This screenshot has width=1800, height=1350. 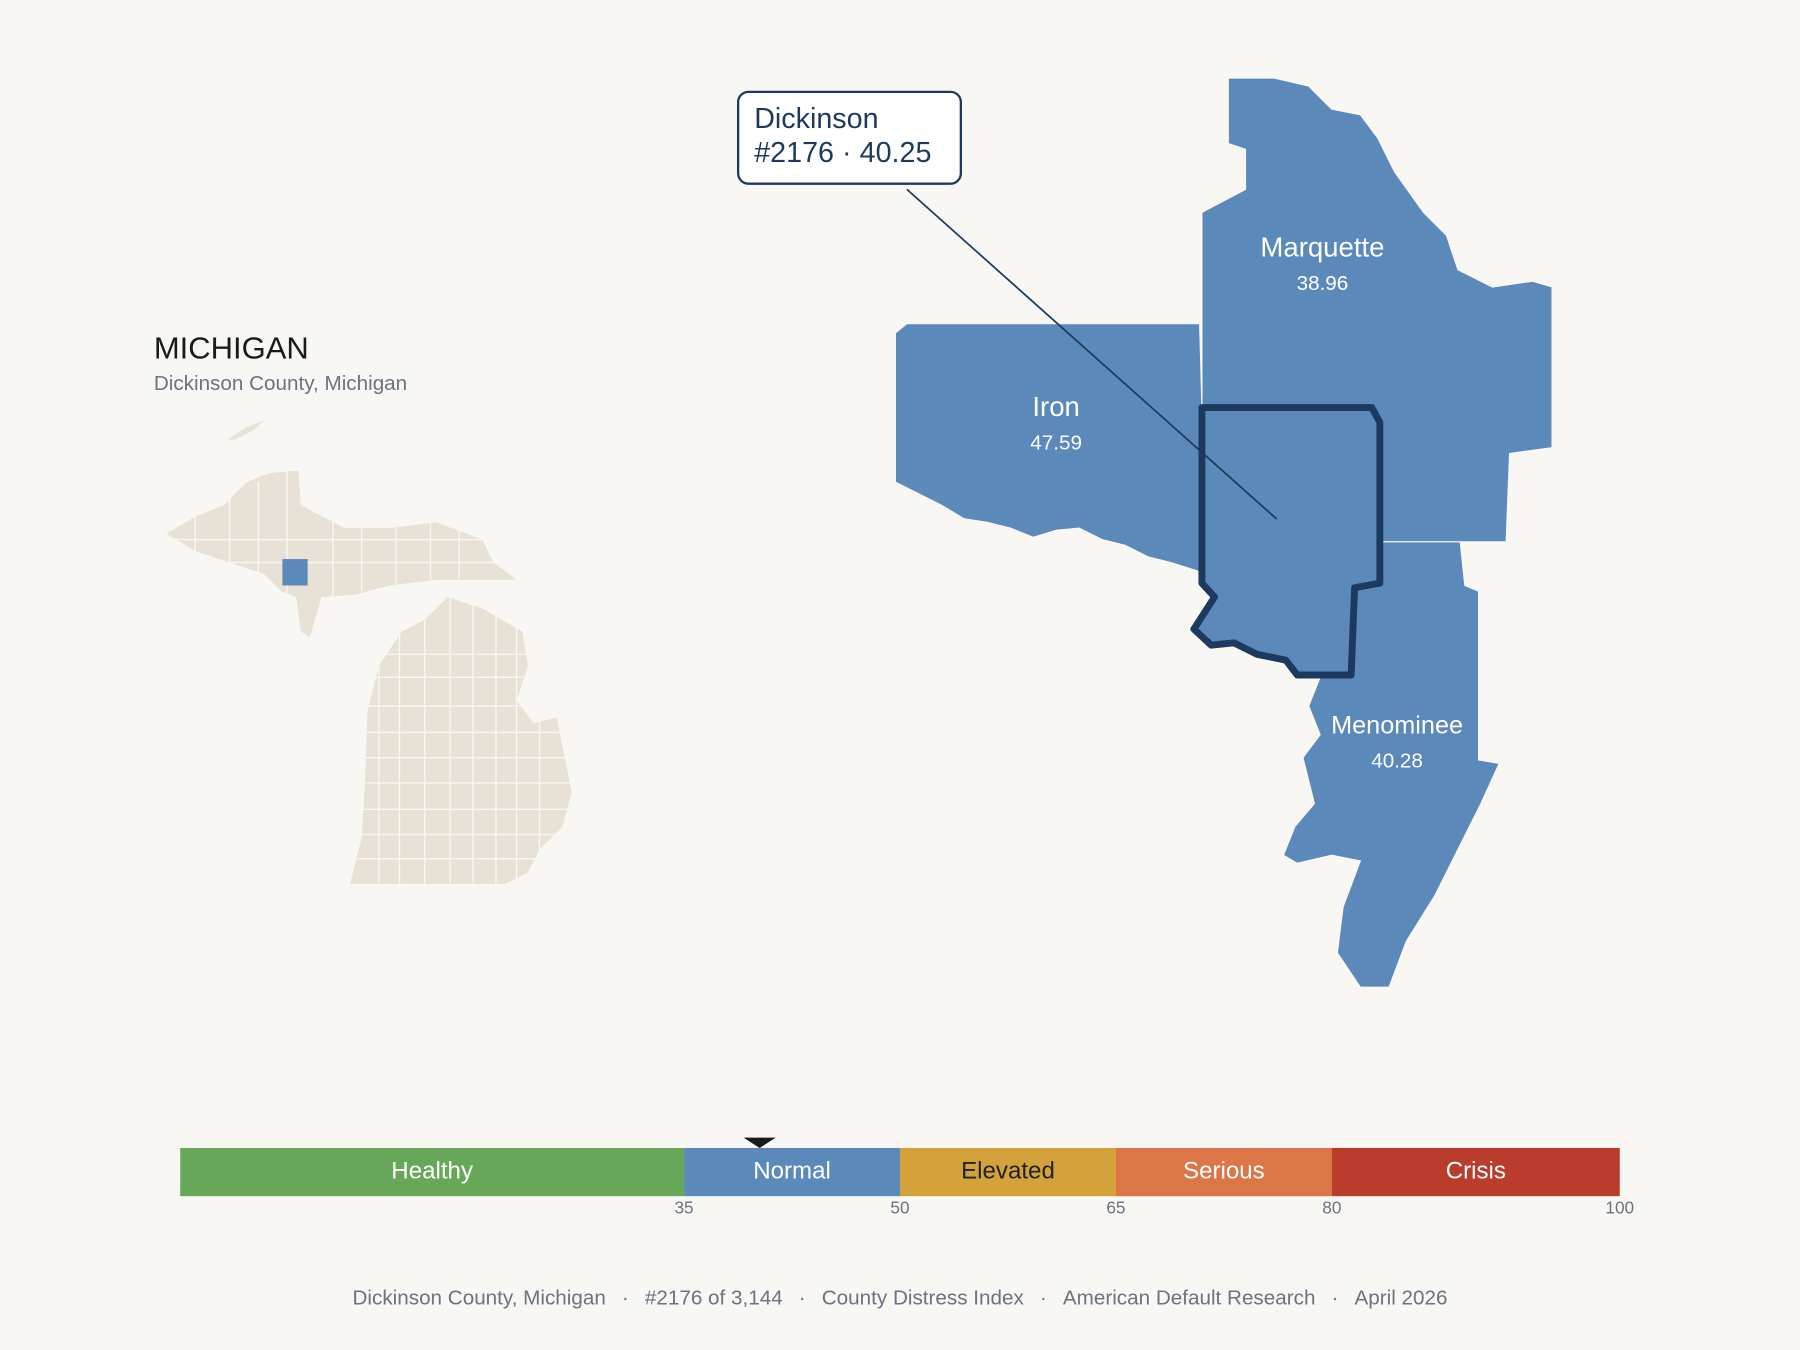 I want to click on footer-item: April 2026, so click(x=1400, y=1298).